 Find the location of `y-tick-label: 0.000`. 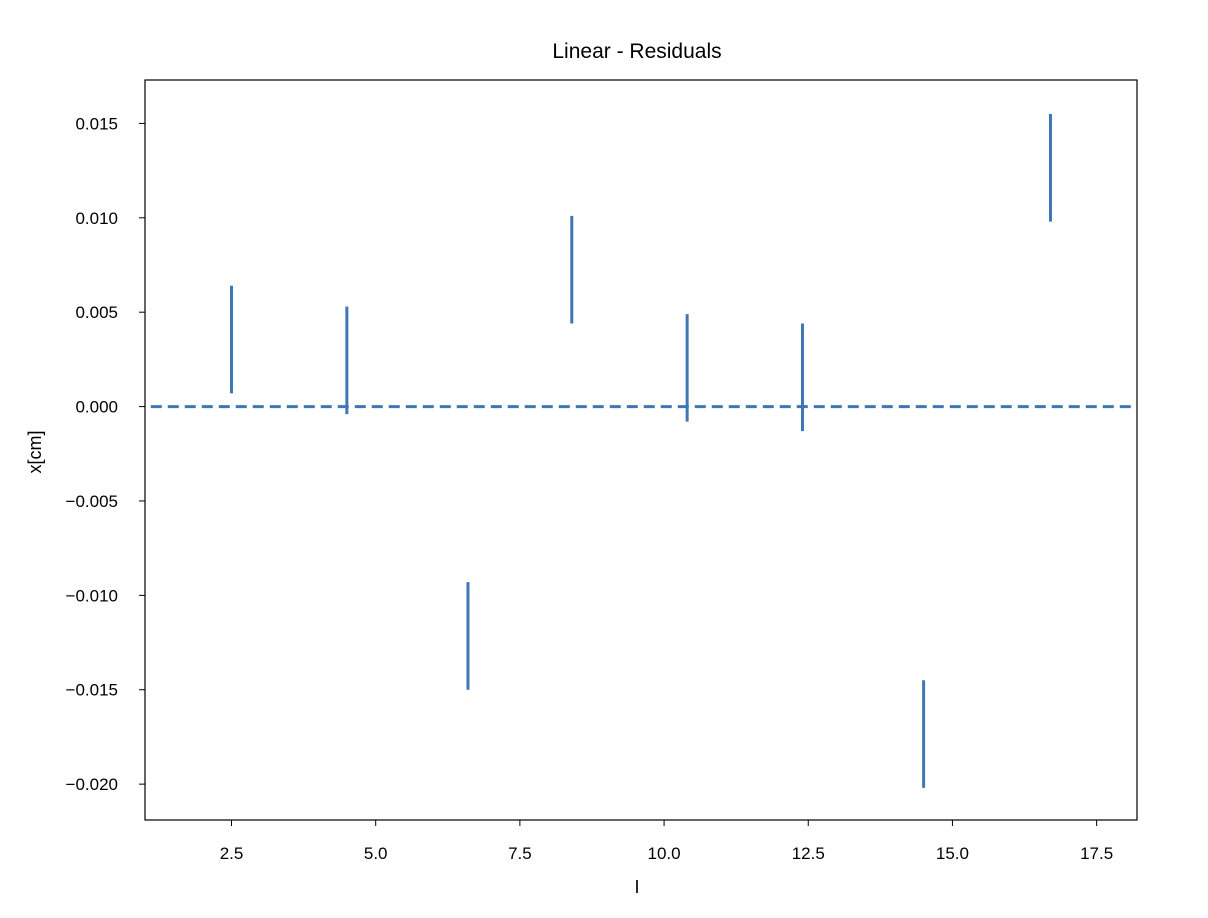

y-tick-label: 0.000 is located at coordinates (96, 407).